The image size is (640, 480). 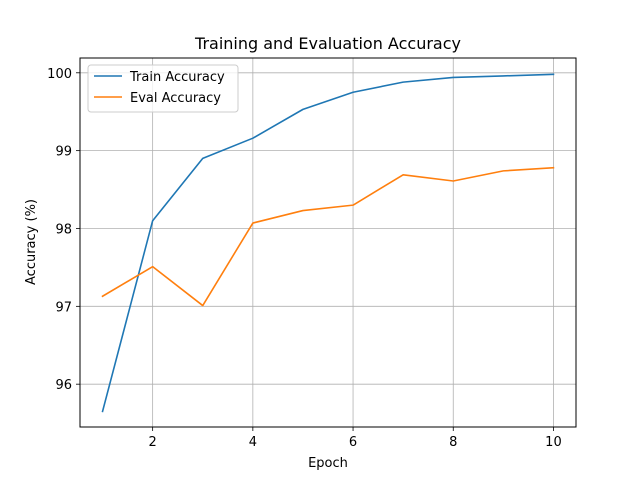 I want to click on y-tick-label: 99, so click(x=63, y=152).